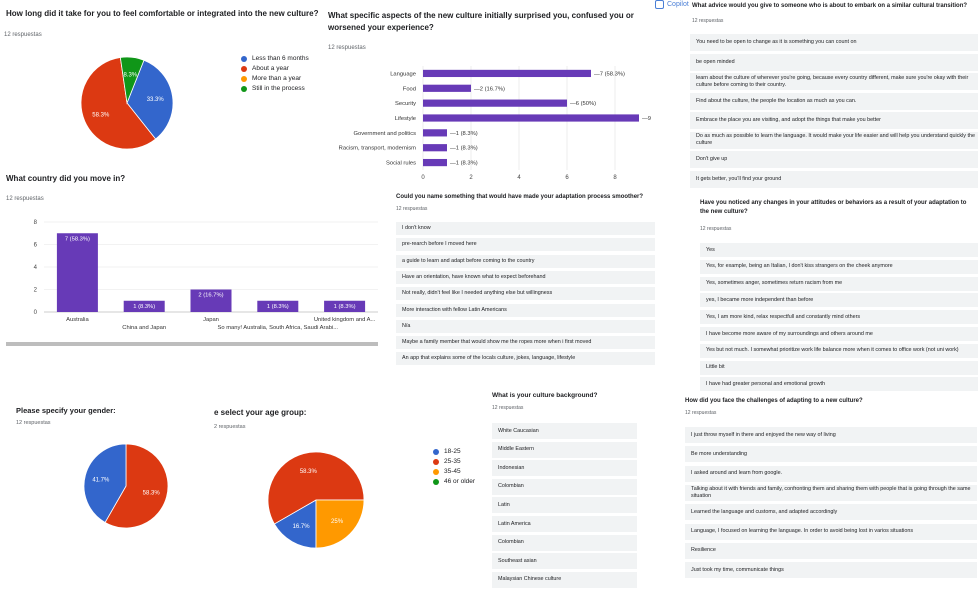  I want to click on integration-legend-label-3: Still in the process, so click(278, 88).